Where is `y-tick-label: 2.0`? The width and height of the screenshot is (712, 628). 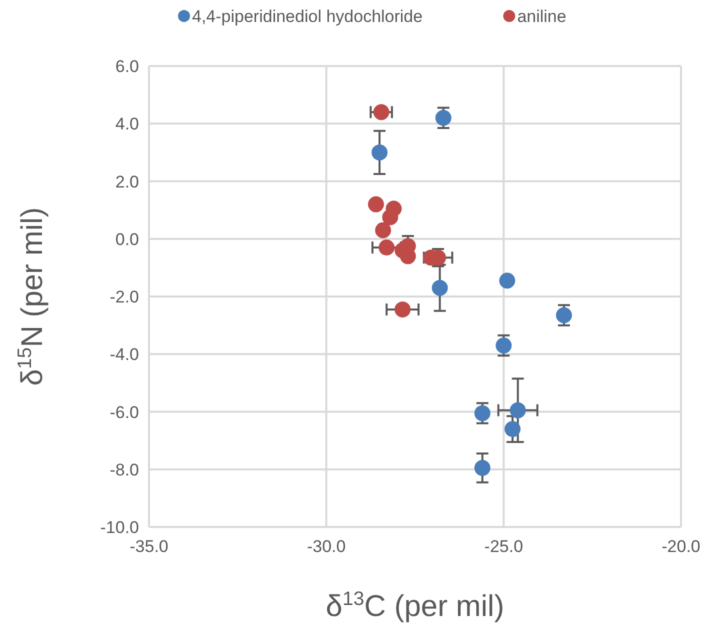 y-tick-label: 2.0 is located at coordinates (127, 182).